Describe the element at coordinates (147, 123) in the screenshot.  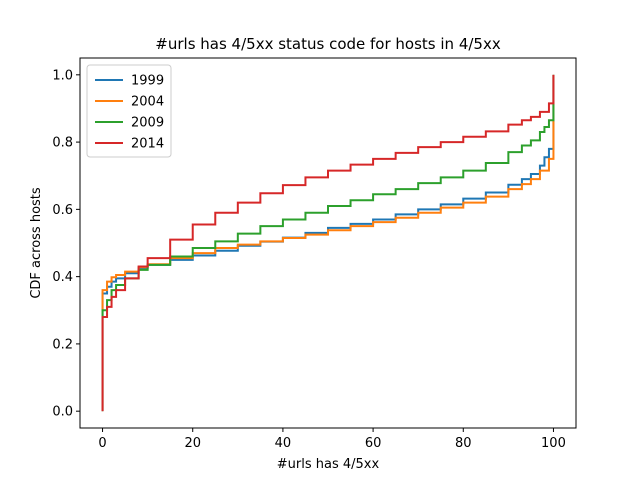
I see `legend-label: 2009` at that location.